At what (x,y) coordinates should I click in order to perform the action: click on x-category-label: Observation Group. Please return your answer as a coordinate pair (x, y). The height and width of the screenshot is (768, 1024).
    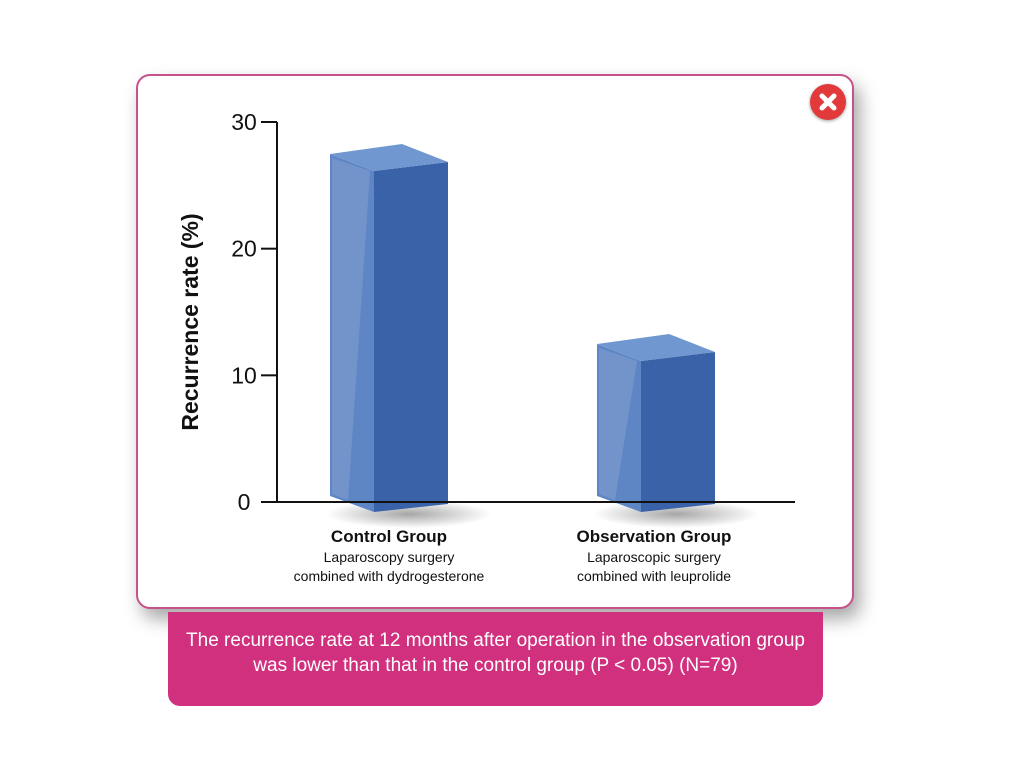
    Looking at the image, I should click on (654, 536).